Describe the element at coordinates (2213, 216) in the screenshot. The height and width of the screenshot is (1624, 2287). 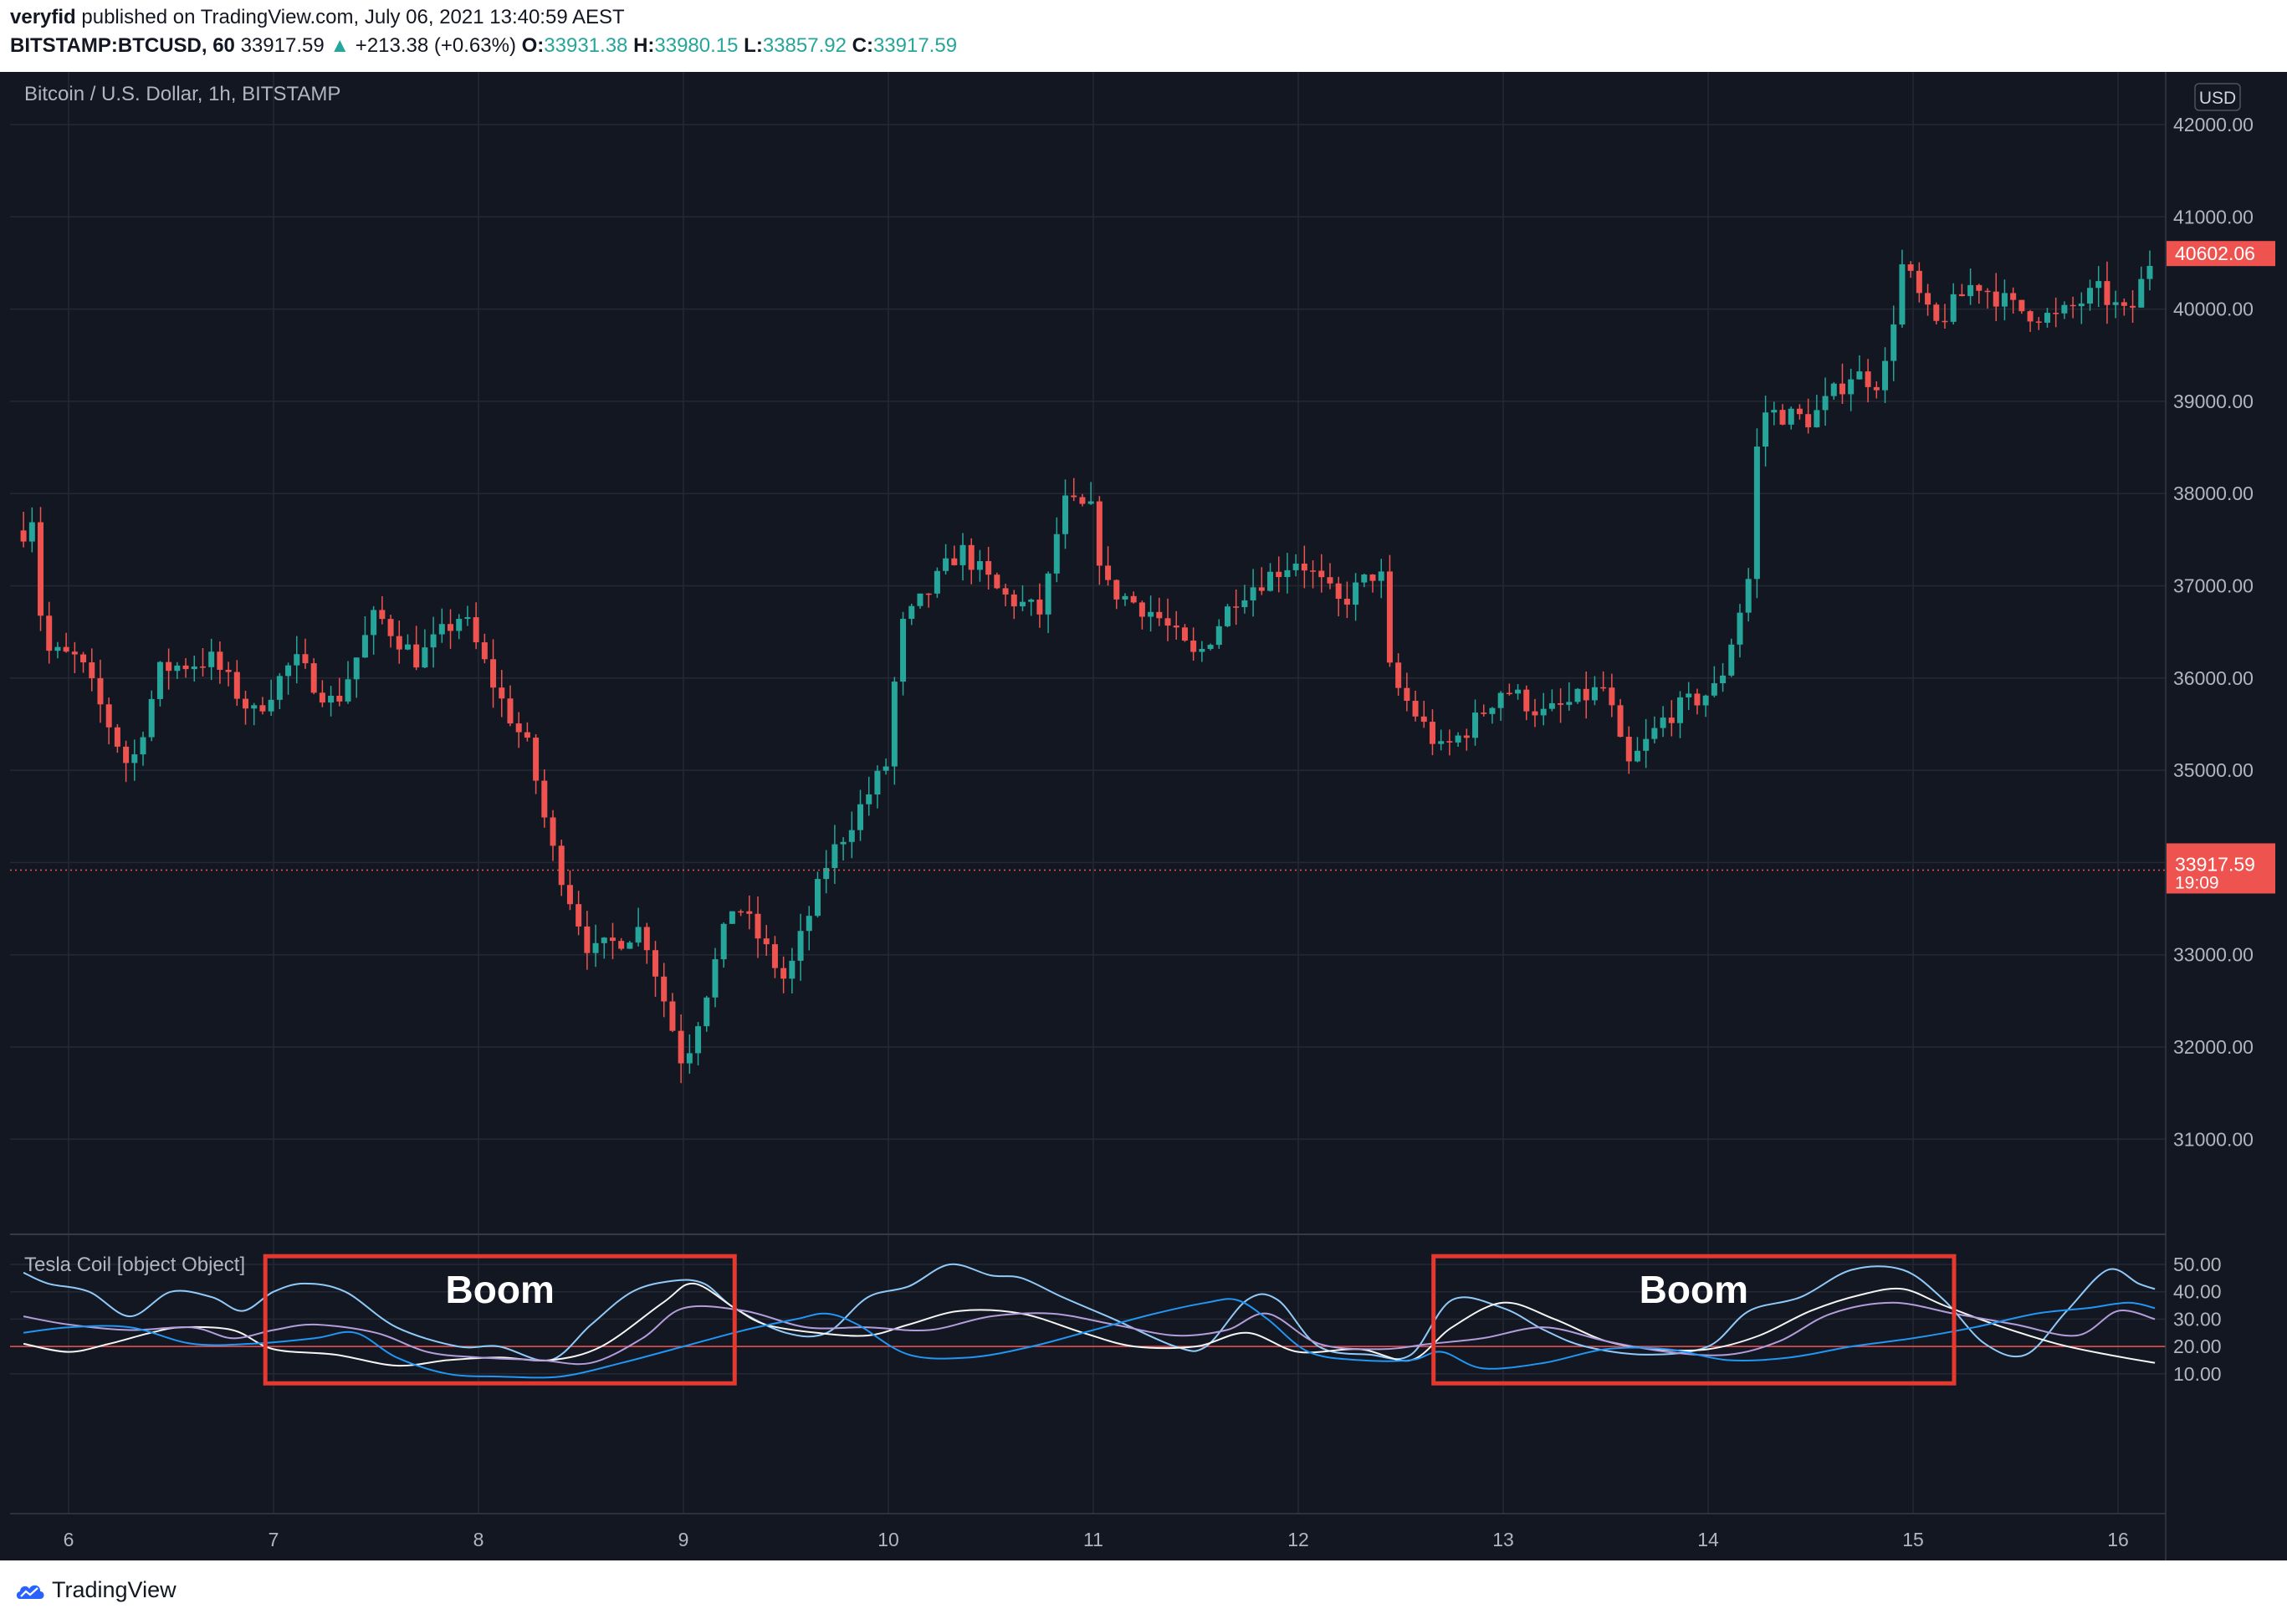
I see `price-tick-label: 41000.00` at that location.